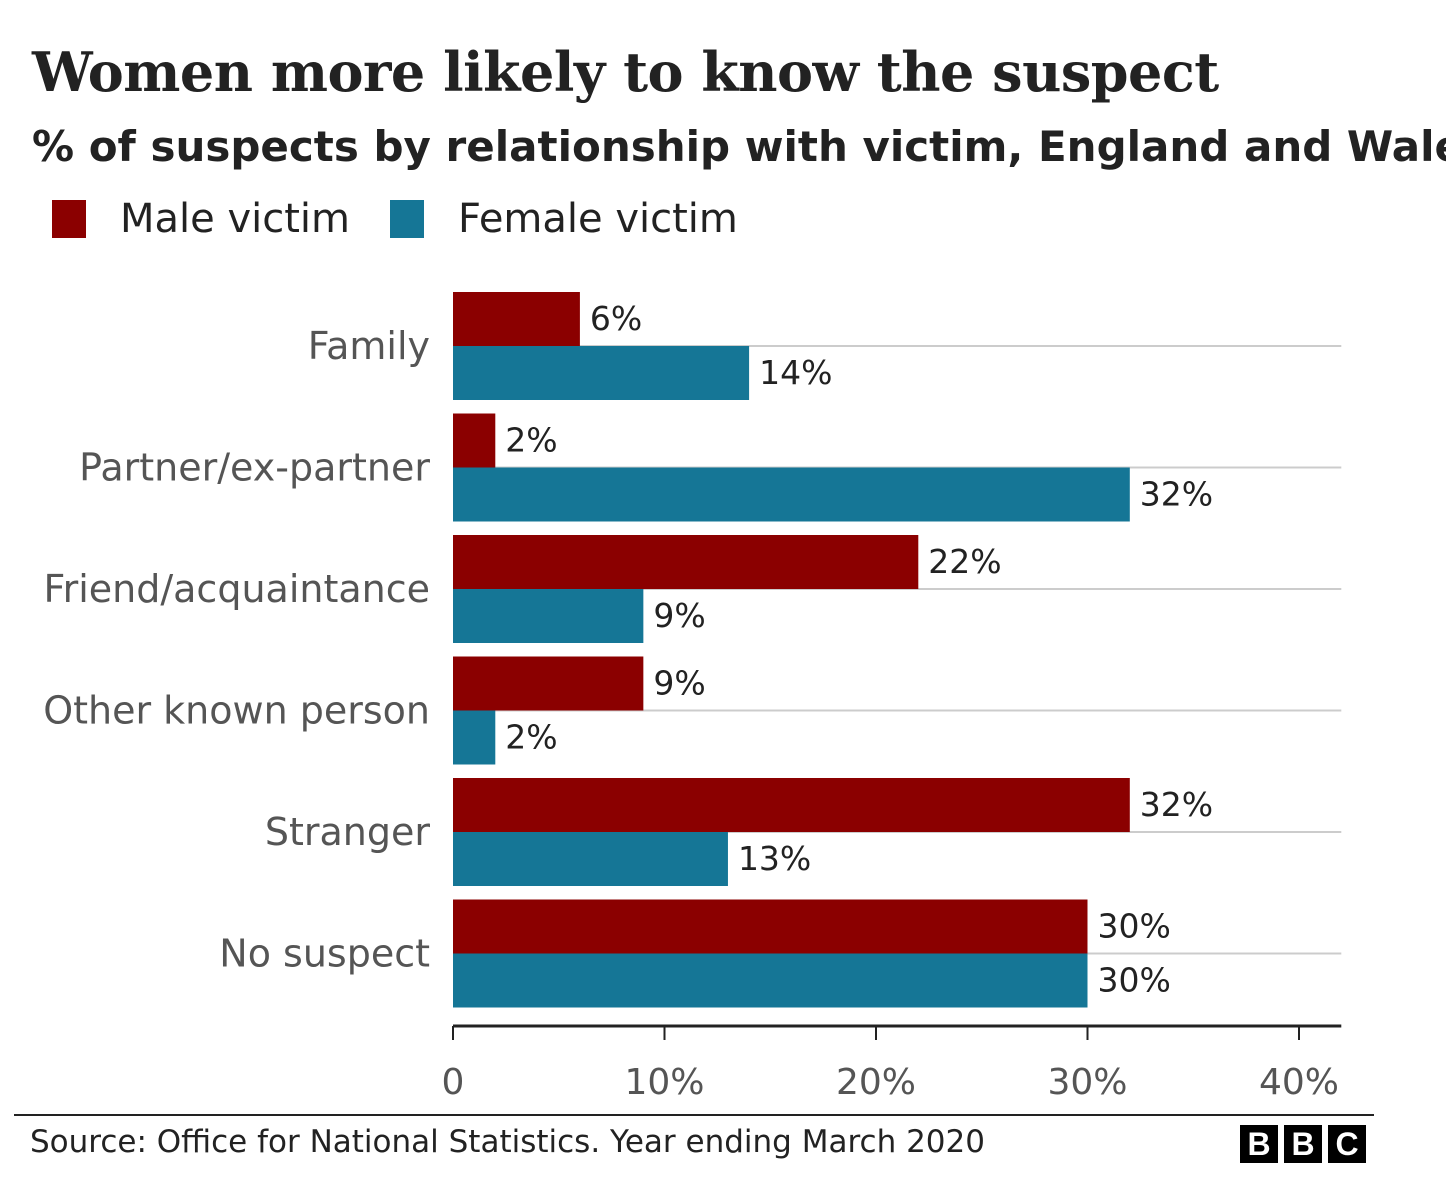 The height and width of the screenshot is (1192, 1446). I want to click on bar-female-victim-partner-ex-partner, so click(791, 494).